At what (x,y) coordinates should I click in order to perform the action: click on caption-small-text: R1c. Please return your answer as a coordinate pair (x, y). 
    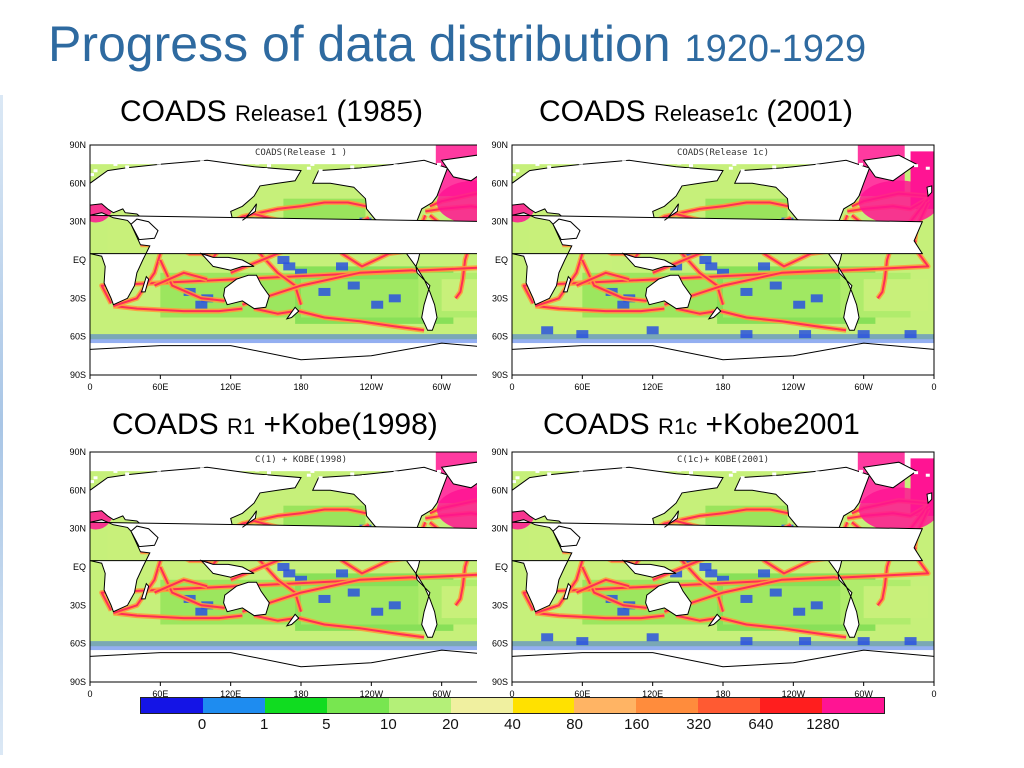
    Looking at the image, I should click on (678, 426).